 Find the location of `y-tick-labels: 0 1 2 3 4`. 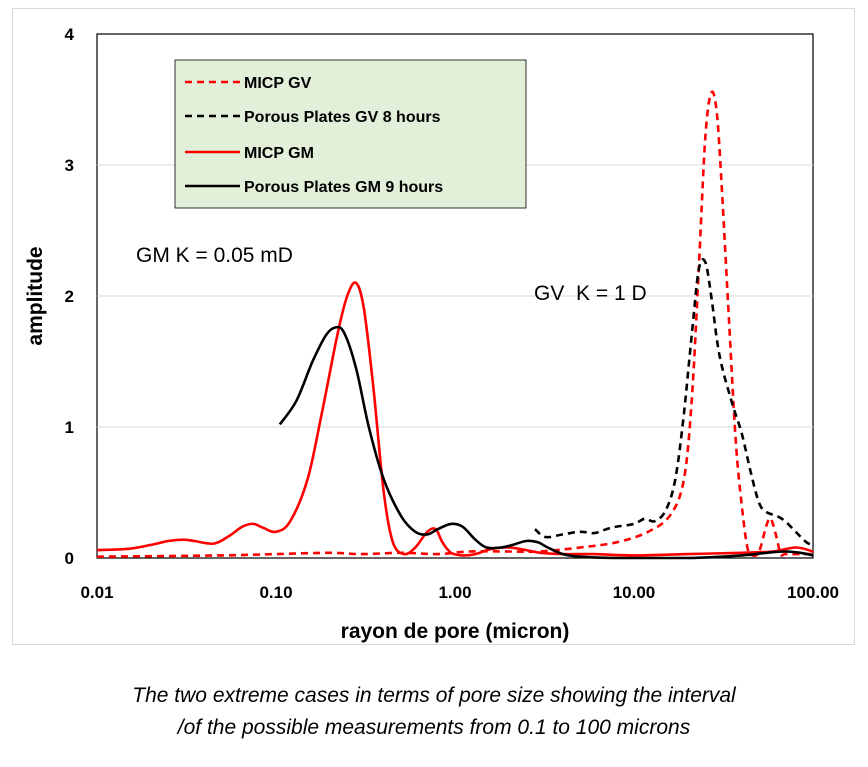

y-tick-labels: 0 1 2 3 4 is located at coordinates (70, 296).